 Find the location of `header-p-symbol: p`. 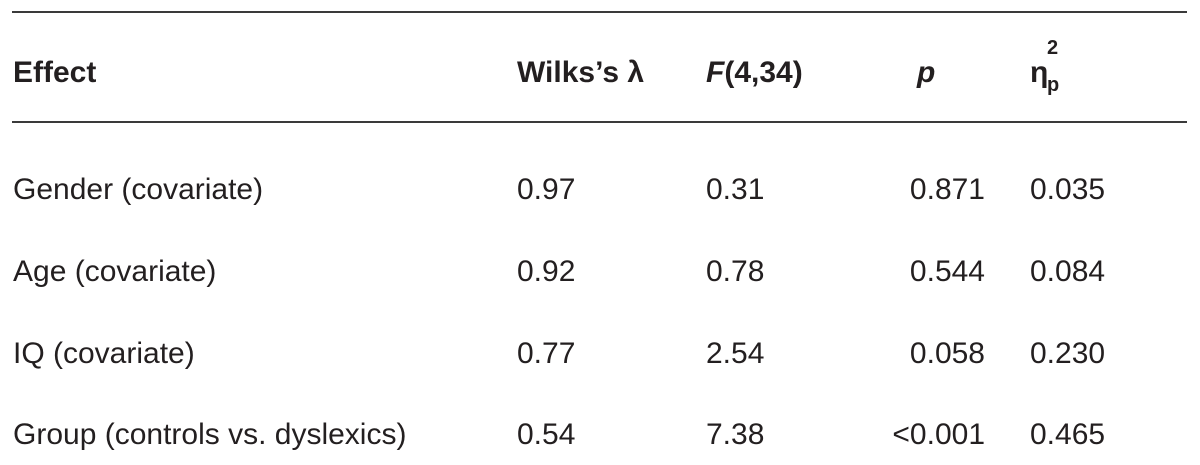

header-p-symbol: p is located at coordinates (926, 72).